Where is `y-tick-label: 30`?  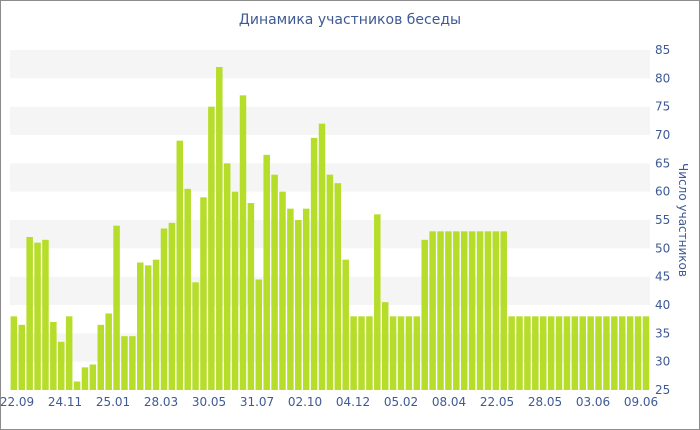 y-tick-label: 30 is located at coordinates (662, 362).